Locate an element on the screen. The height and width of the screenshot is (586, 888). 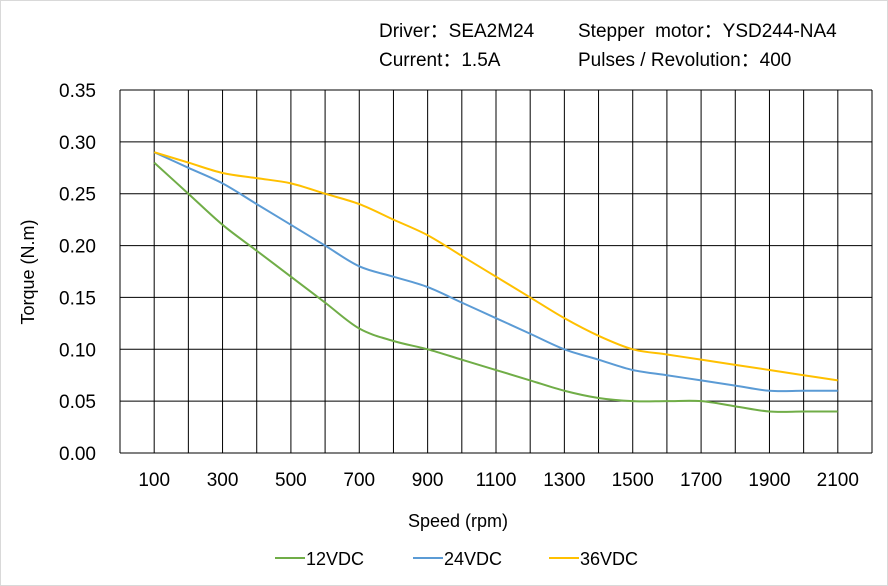
y-tick-label: 0.15 is located at coordinates (77, 298).